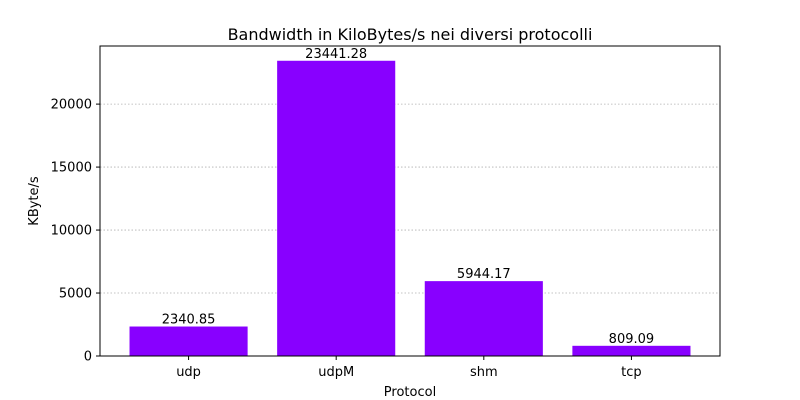  I want to click on y-tick-label: 5000, so click(75, 294).